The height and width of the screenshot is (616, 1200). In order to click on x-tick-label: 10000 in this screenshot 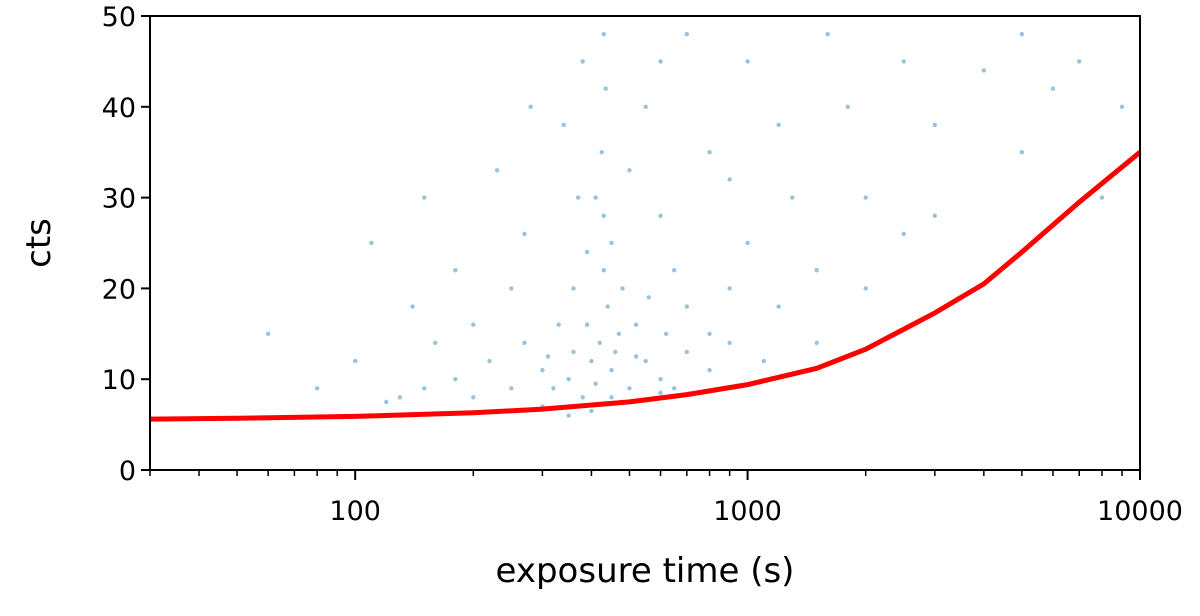, I will do `click(1140, 511)`.